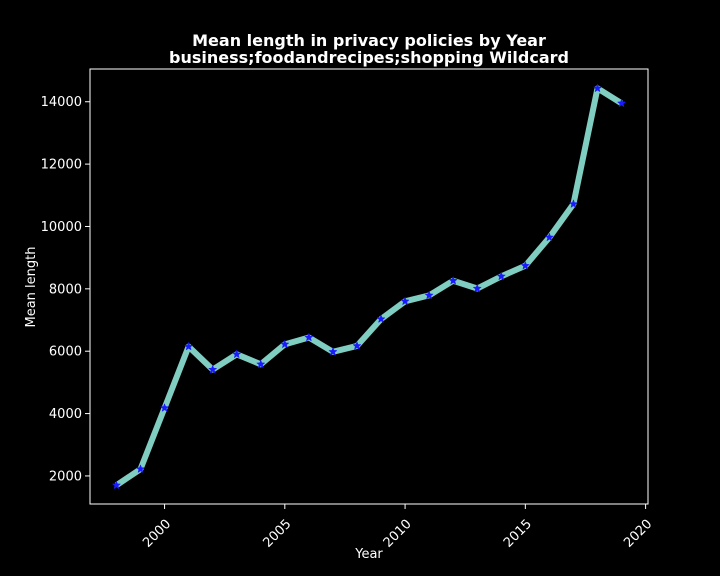  Describe the element at coordinates (31, 287) in the screenshot. I see `y-axis-label: Mean length` at that location.